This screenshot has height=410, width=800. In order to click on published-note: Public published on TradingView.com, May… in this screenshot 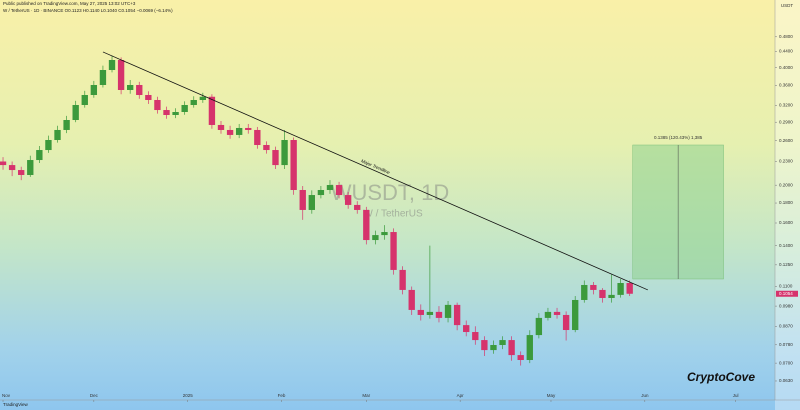, I will do `click(69, 3)`.